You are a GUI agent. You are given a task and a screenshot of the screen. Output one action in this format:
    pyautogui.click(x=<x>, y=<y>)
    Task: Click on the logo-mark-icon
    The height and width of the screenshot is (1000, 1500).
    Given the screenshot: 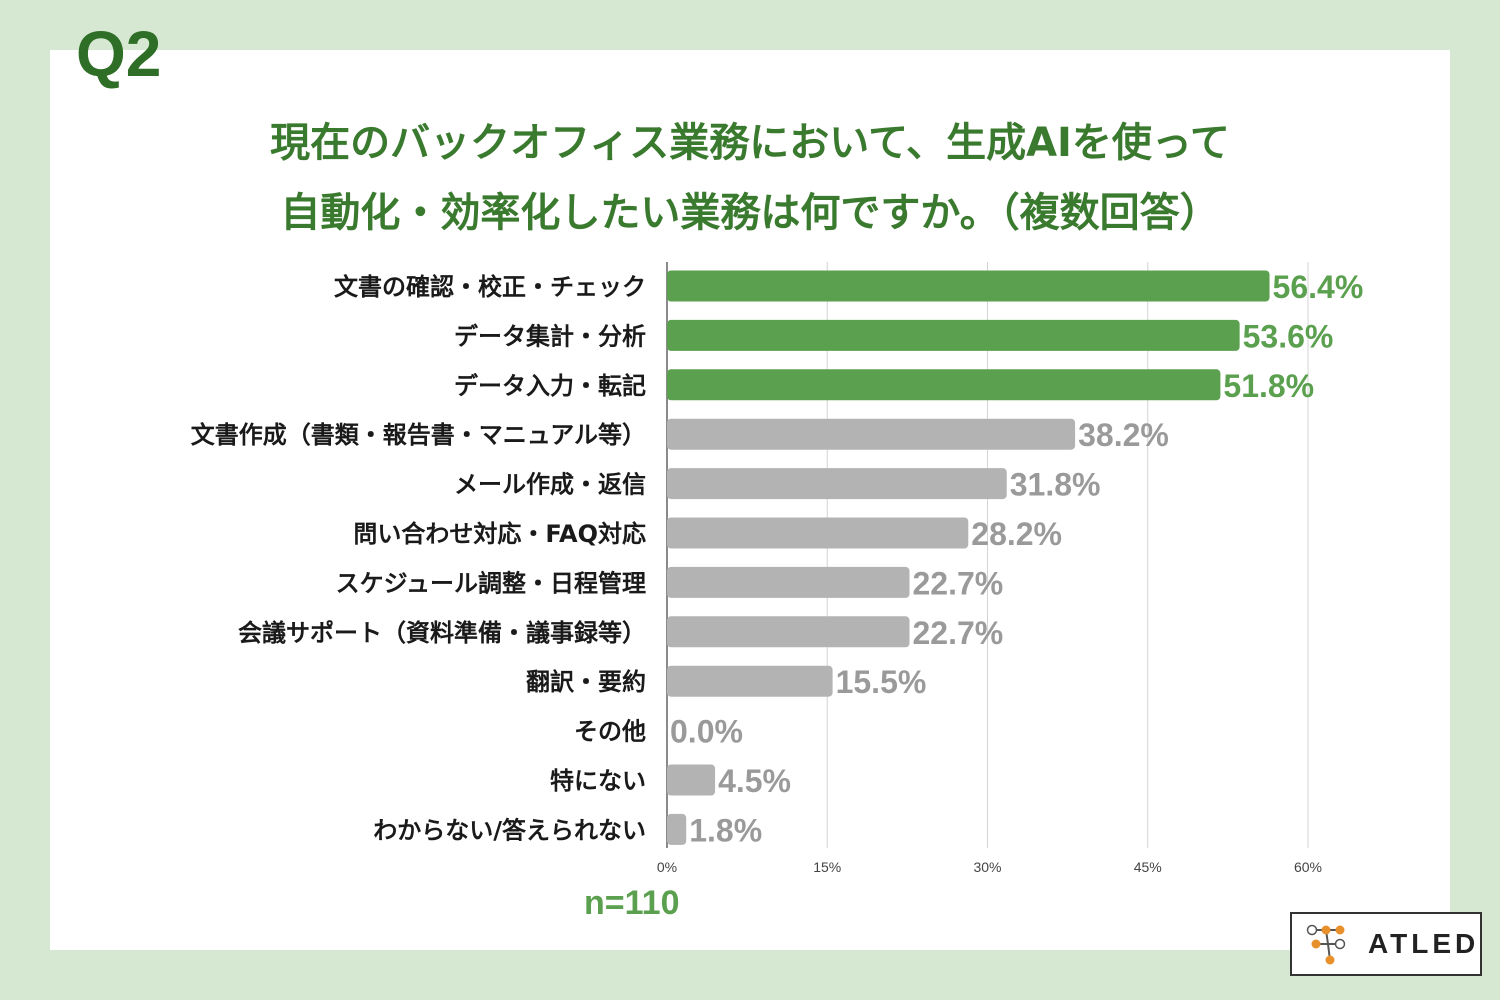 What is the action you would take?
    pyautogui.click(x=1326, y=944)
    